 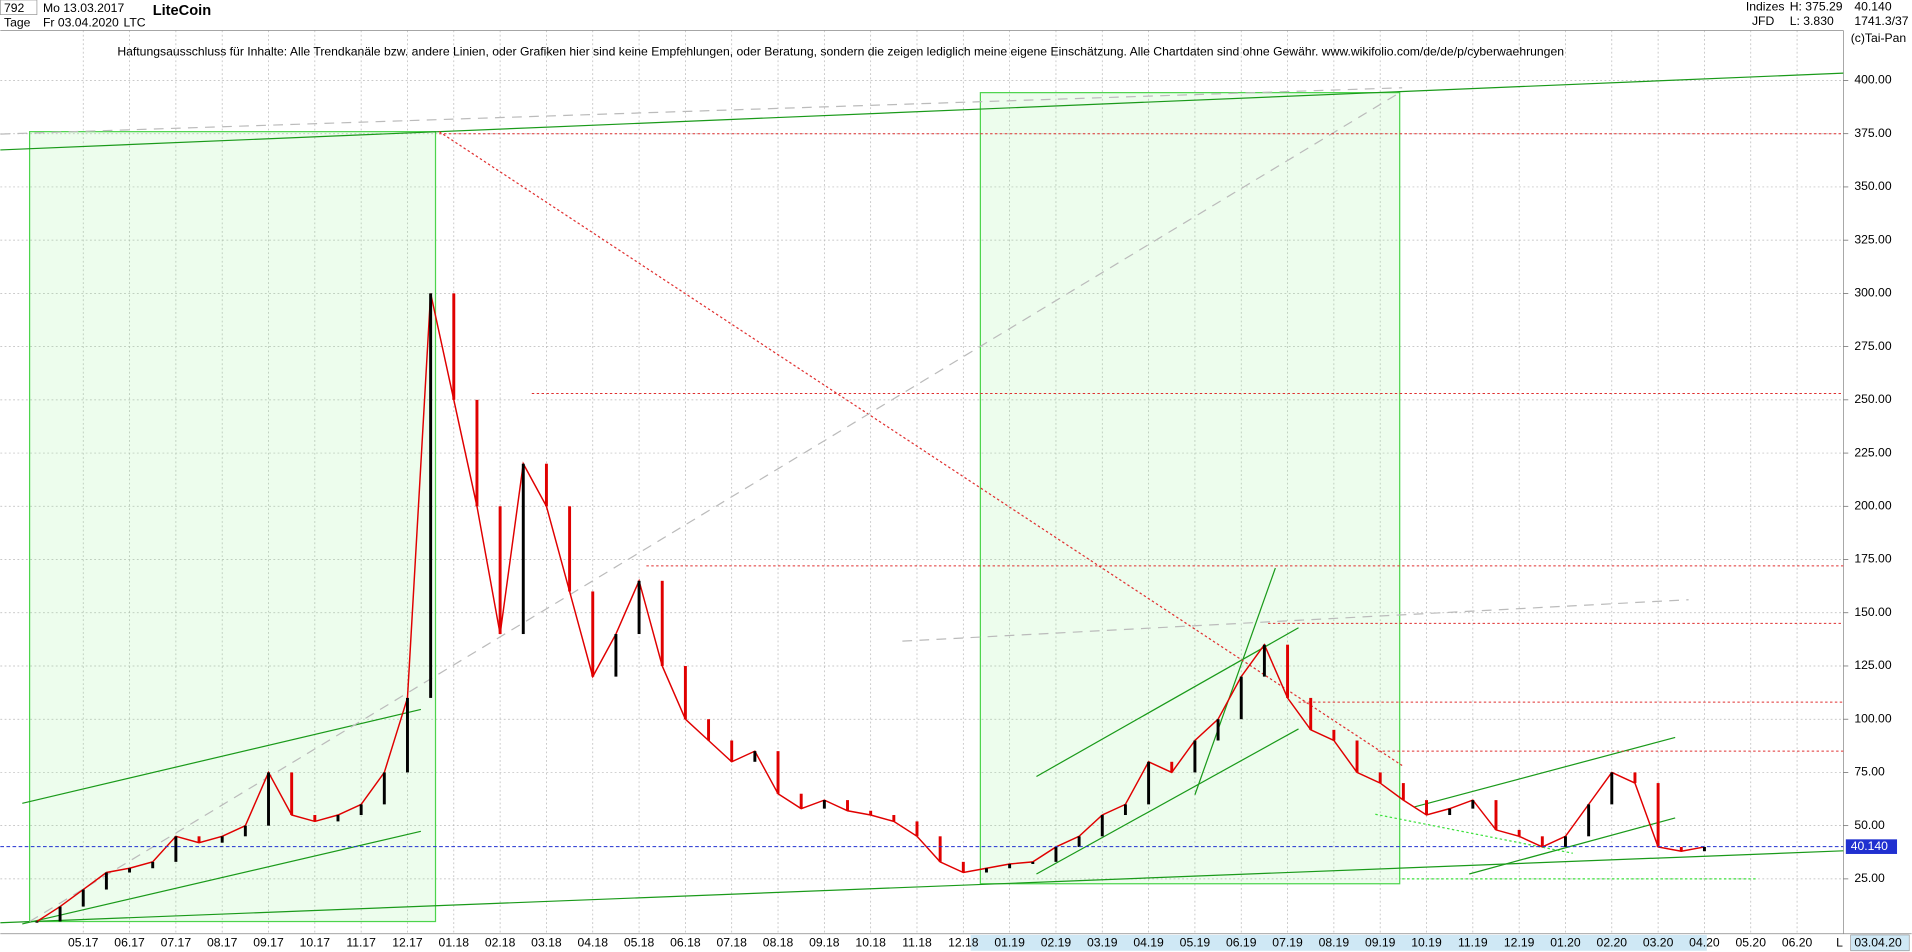 I want to click on x-tick-label: 05.20, so click(x=1751, y=943).